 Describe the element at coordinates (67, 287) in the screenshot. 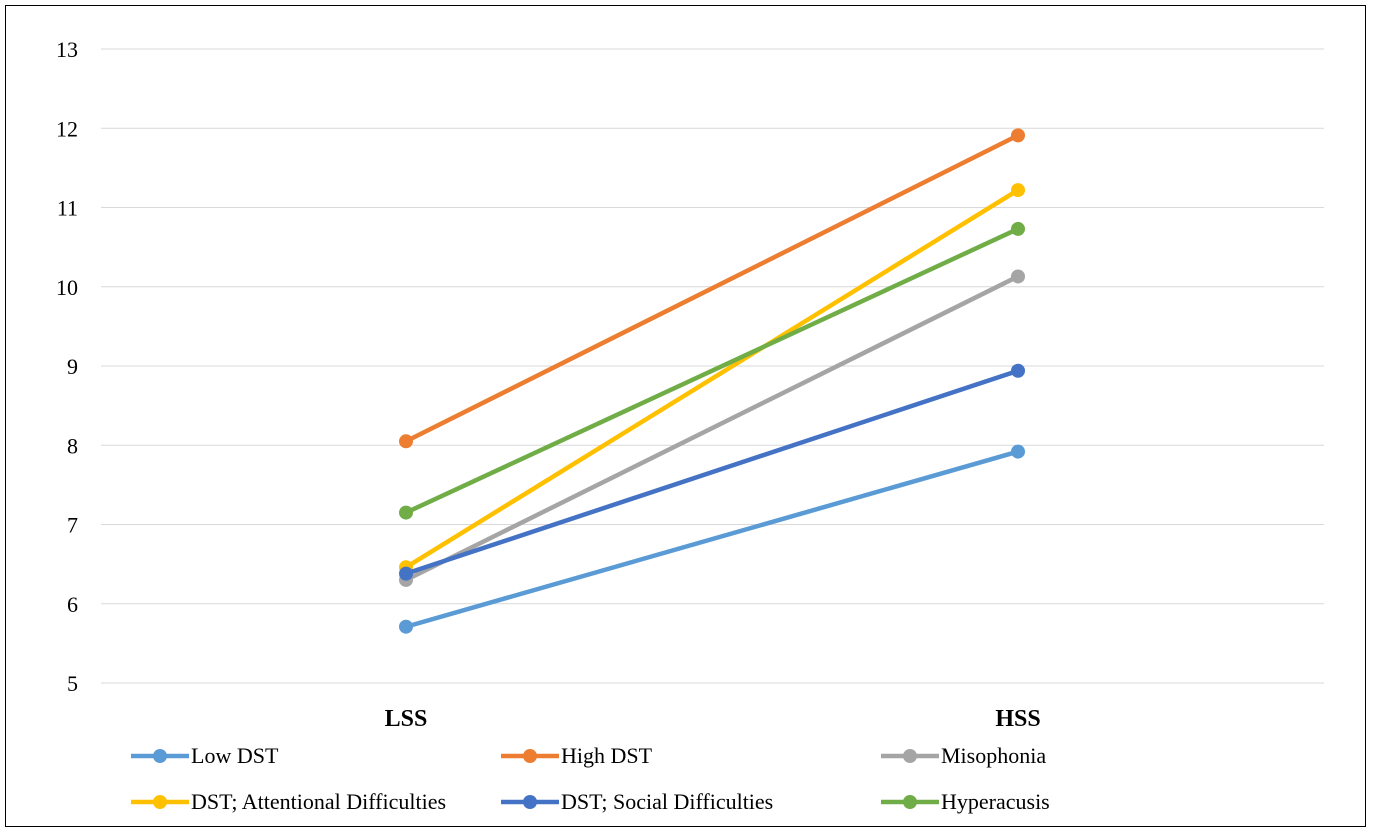

I see `y-tick-label: 10` at that location.